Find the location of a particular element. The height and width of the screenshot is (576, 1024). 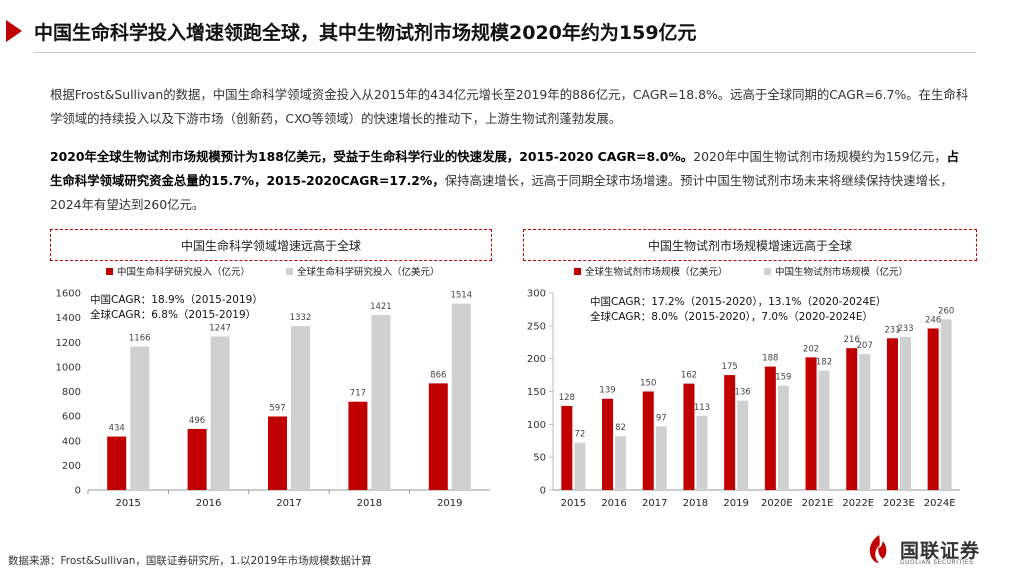

paragraph-2-text-1: 2020年中国生物试剂市场规模约为159亿元， is located at coordinates (820, 156).